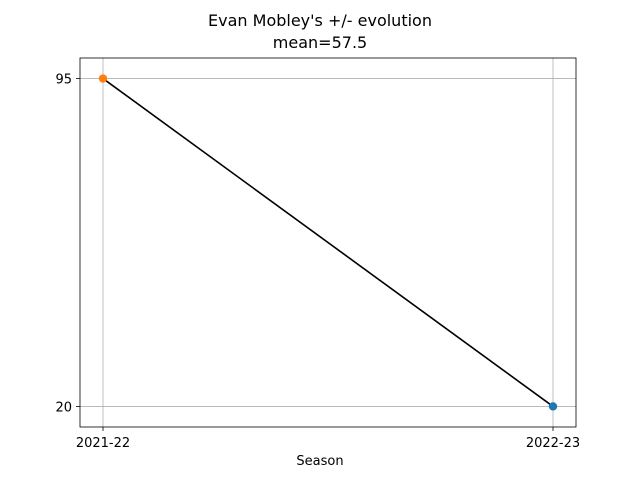 This screenshot has width=640, height=480. I want to click on y-tick-label: 20, so click(63, 407).